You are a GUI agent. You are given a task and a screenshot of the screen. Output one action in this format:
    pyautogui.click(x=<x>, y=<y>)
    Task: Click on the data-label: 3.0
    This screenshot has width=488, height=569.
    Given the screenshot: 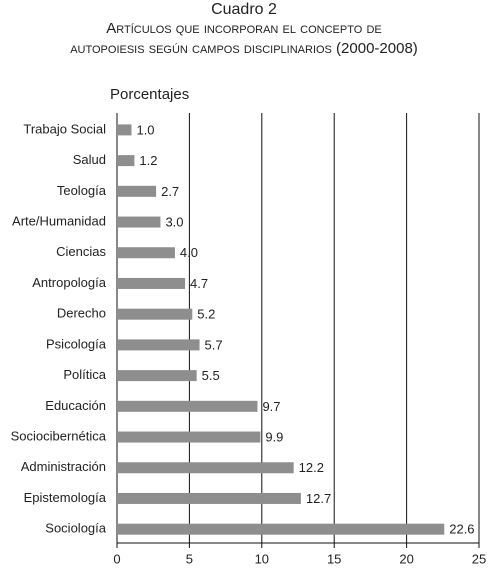 What is the action you would take?
    pyautogui.click(x=174, y=221)
    